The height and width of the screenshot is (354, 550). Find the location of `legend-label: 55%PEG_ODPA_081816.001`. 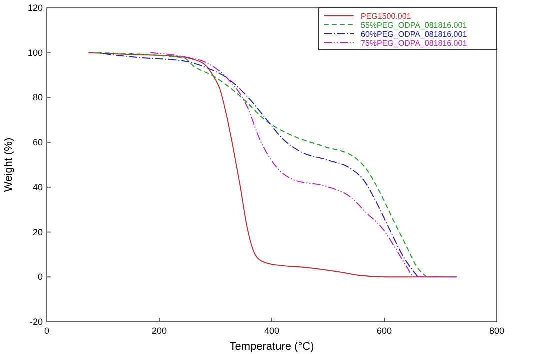

legend-label: 55%PEG_ODPA_081816.001 is located at coordinates (414, 25).